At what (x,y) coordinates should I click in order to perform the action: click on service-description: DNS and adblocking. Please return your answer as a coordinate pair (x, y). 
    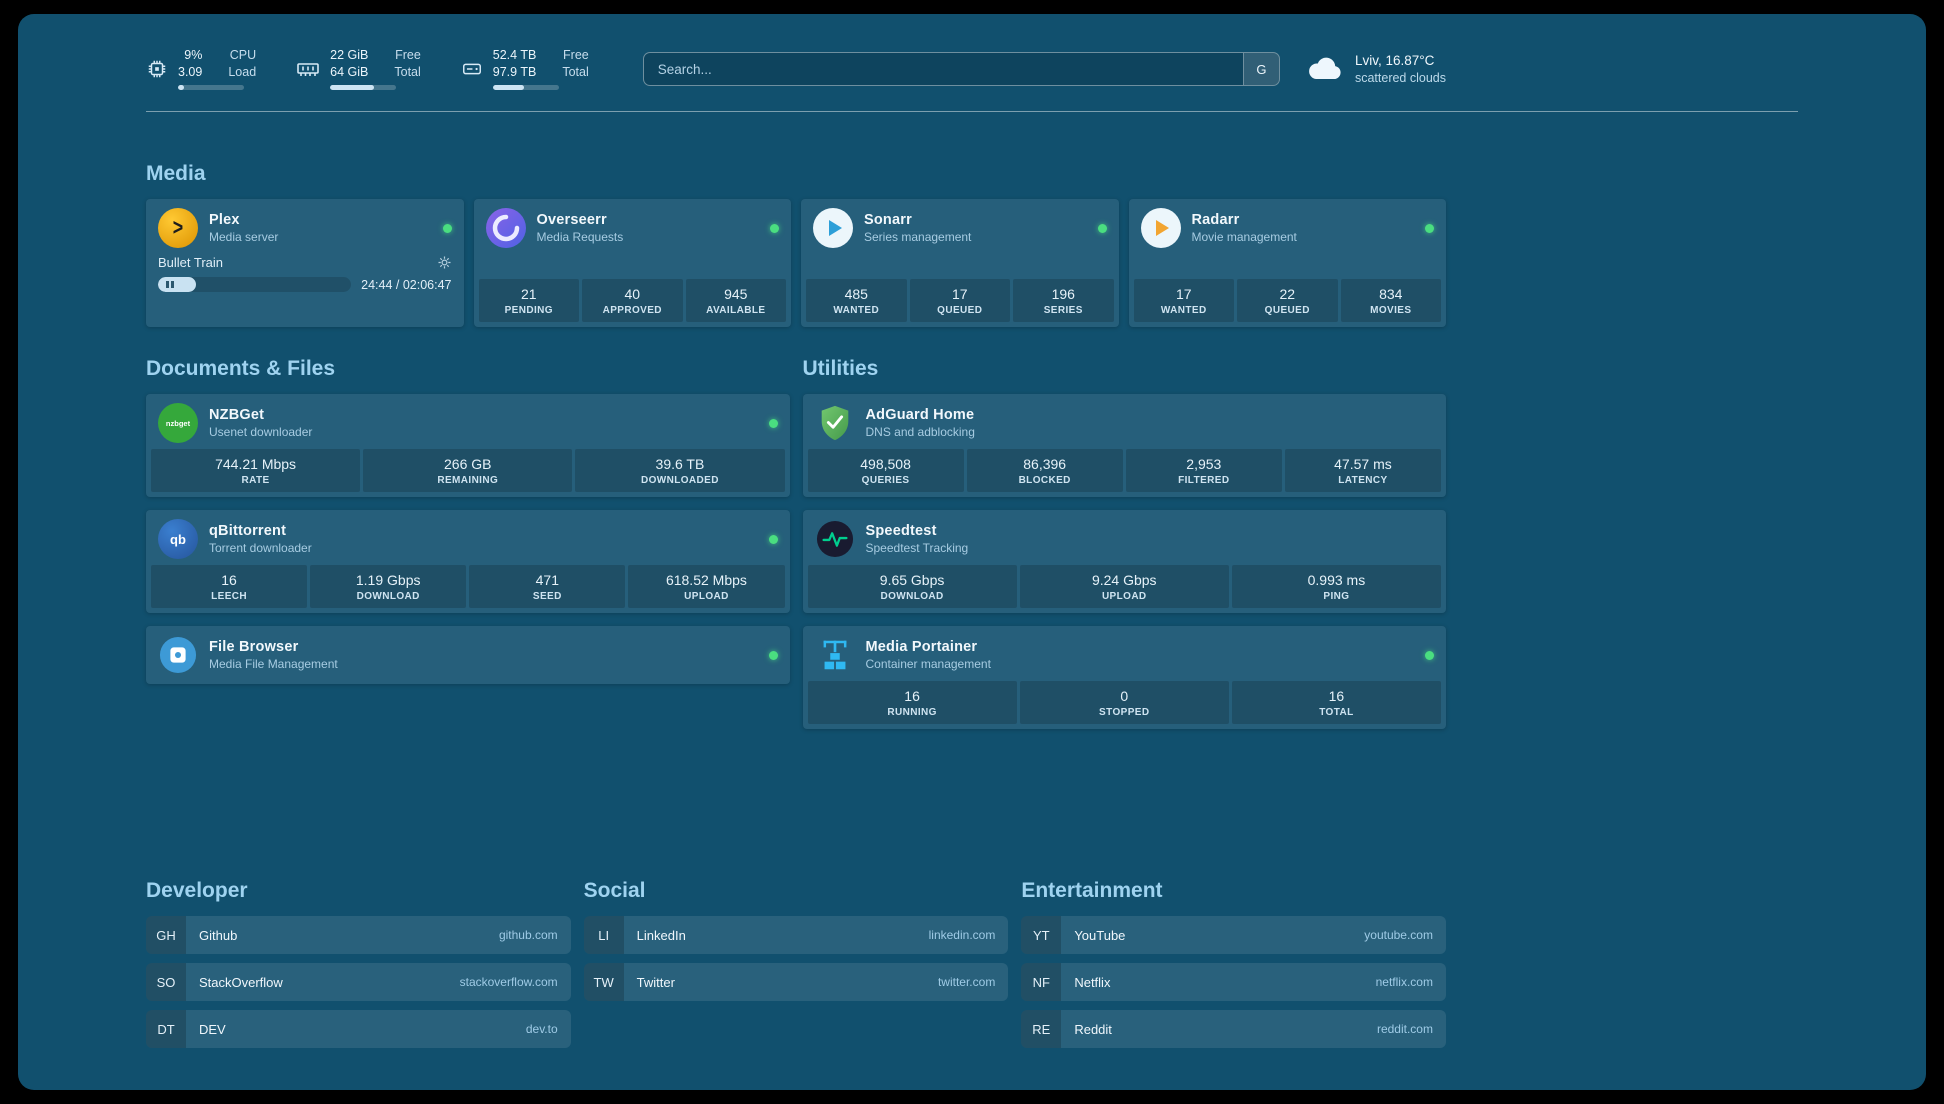
    Looking at the image, I should click on (920, 432).